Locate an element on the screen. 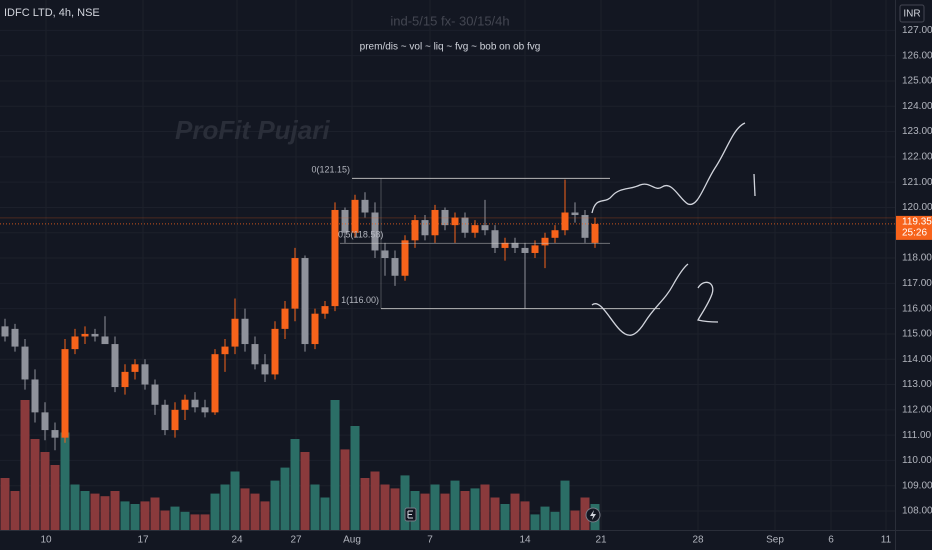  fib-label: 0.5(118.58) is located at coordinates (360, 235).